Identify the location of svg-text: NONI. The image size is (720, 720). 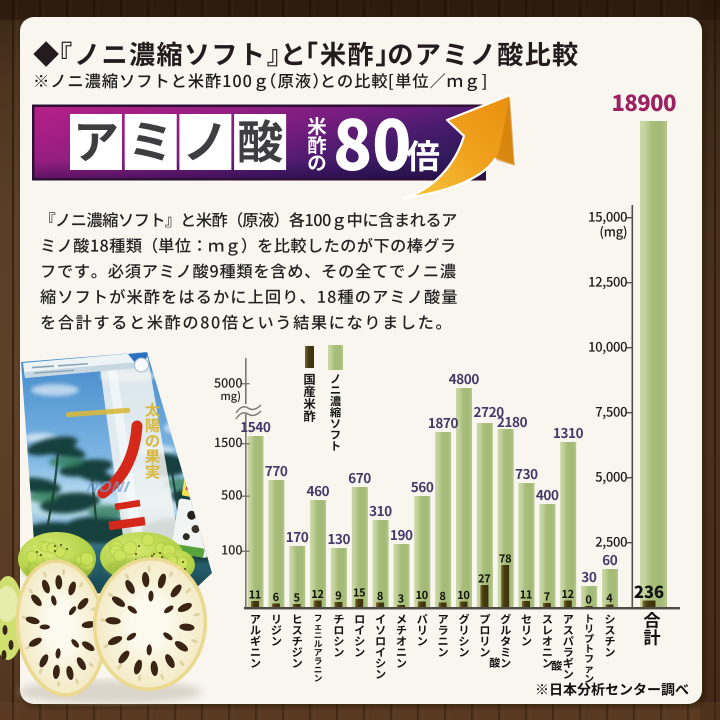
(108, 487).